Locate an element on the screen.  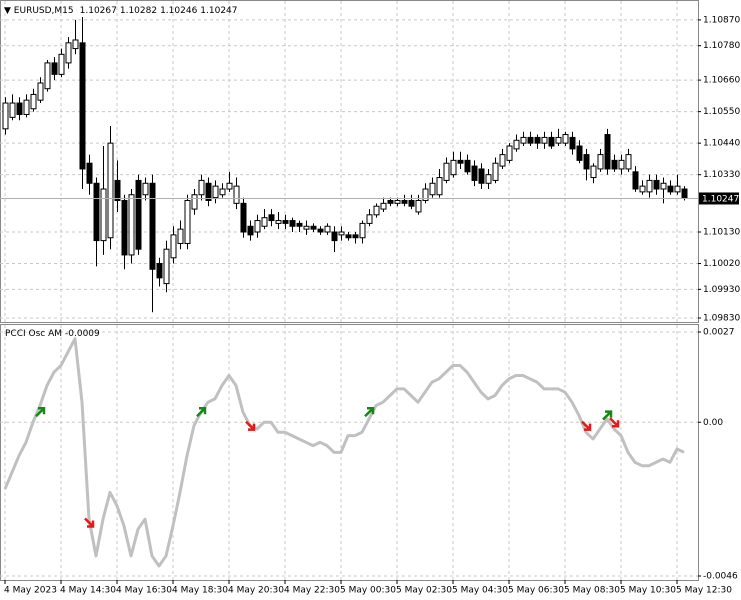
x-tick-label: 4 May 14:30 is located at coordinates (88, 591).